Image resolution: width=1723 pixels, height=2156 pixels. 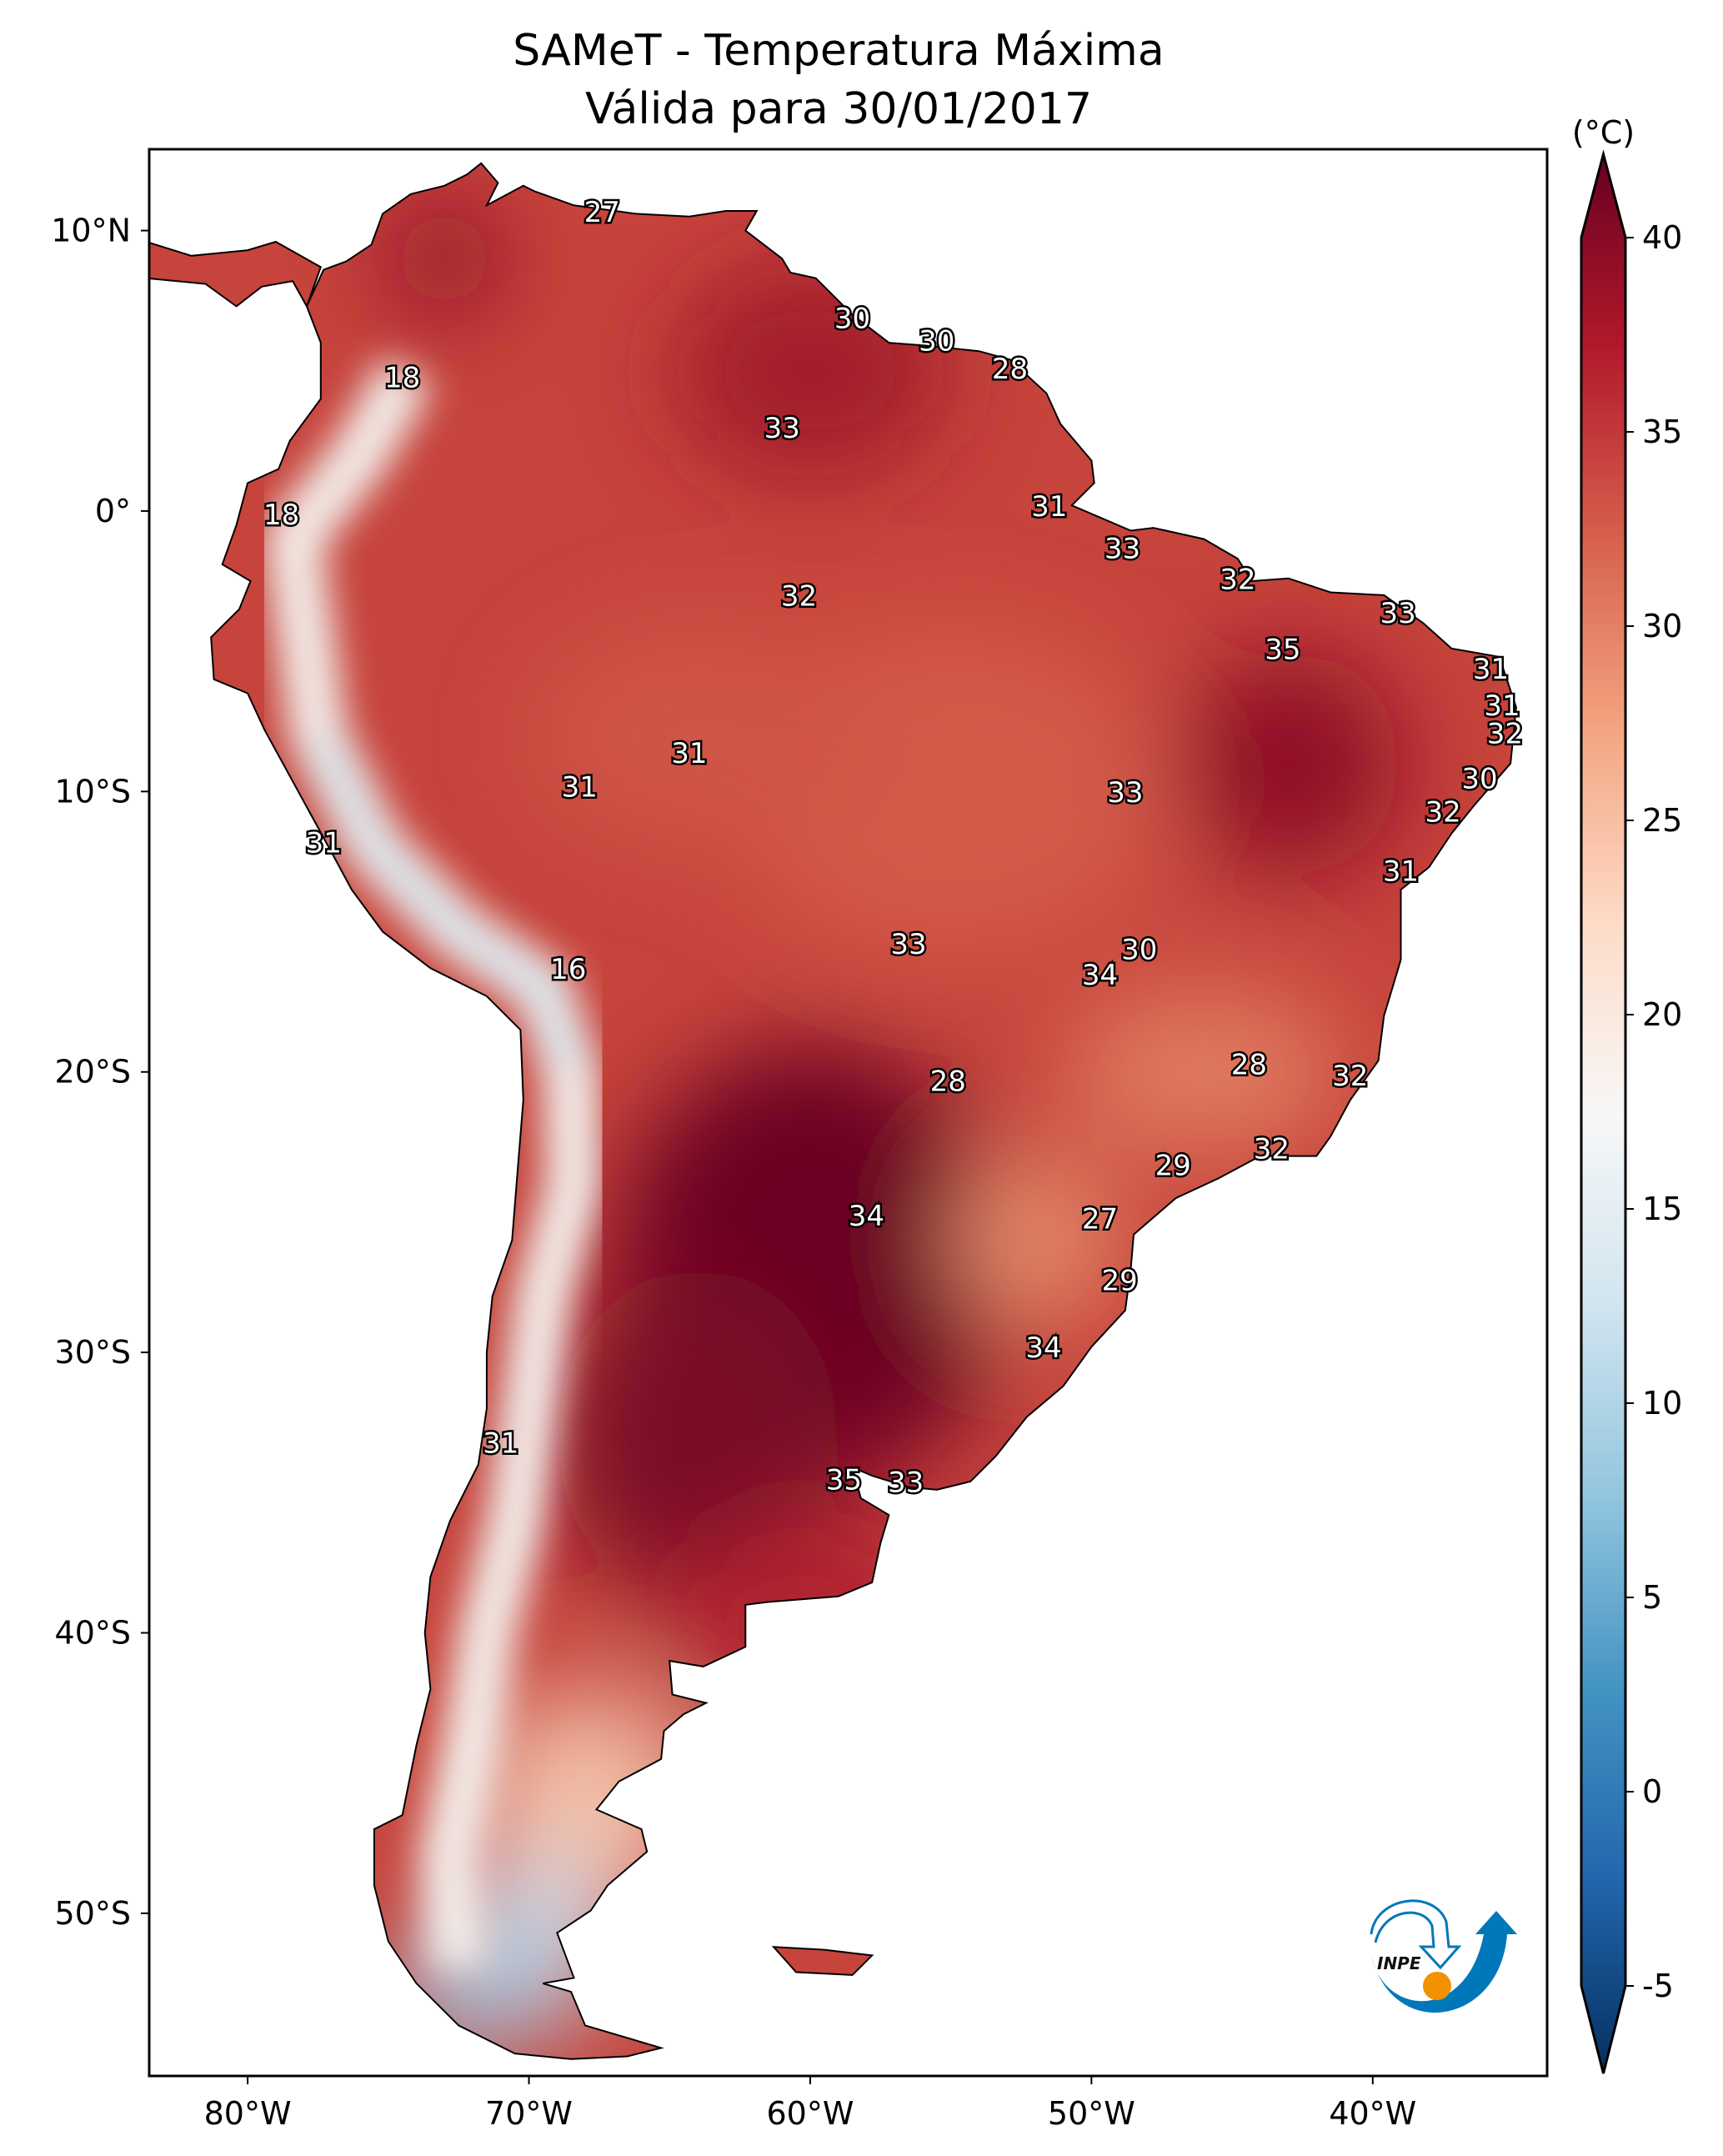 I want to click on x-tick-label: 50°W, so click(x=1091, y=2113).